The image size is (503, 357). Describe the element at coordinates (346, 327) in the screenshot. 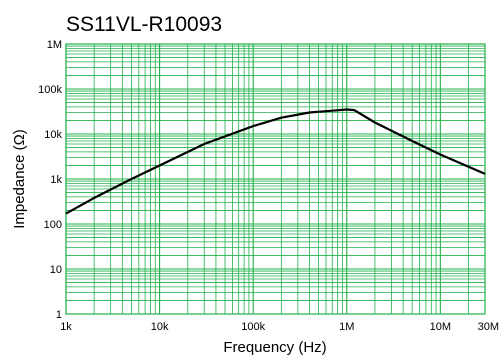

I see `x-tick-label: 1M` at that location.